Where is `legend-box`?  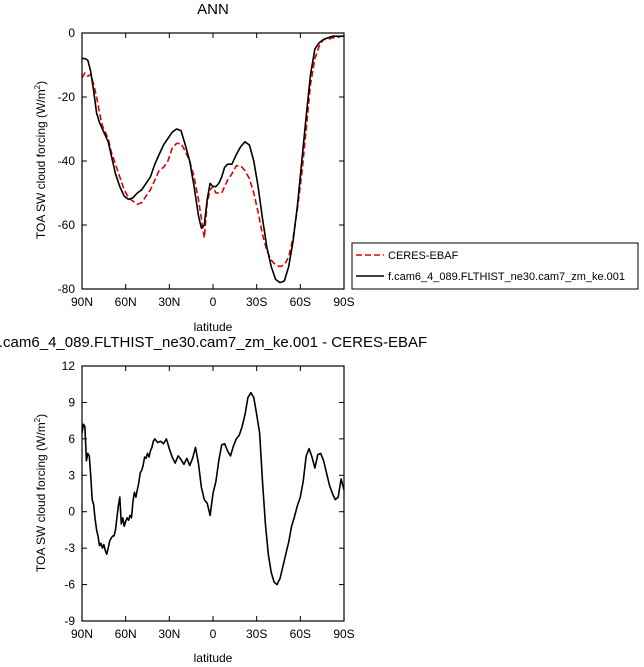 legend-box is located at coordinates (495, 266).